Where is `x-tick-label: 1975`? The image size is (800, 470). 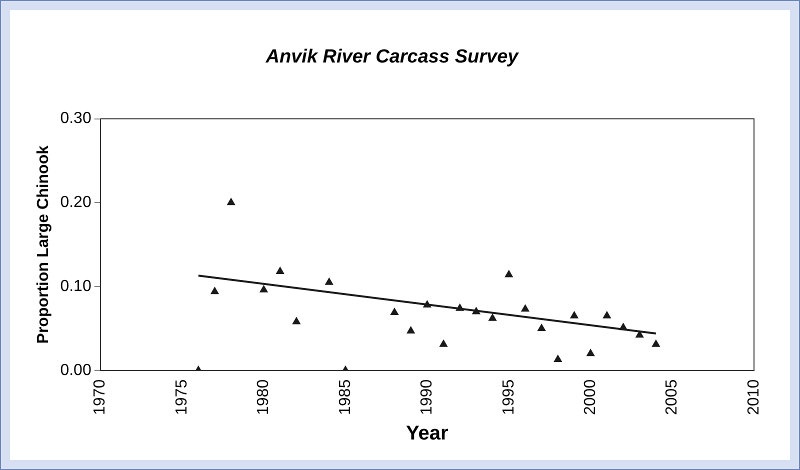 x-tick-label: 1975 is located at coordinates (181, 397).